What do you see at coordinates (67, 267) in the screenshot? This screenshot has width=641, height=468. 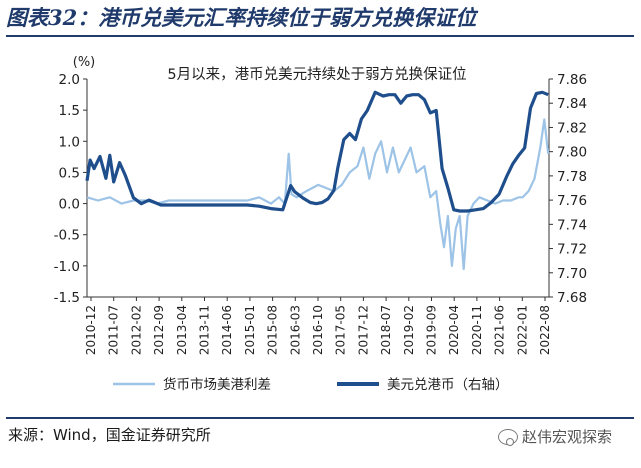 I see `left-tick-label: -1.0` at bounding box center [67, 267].